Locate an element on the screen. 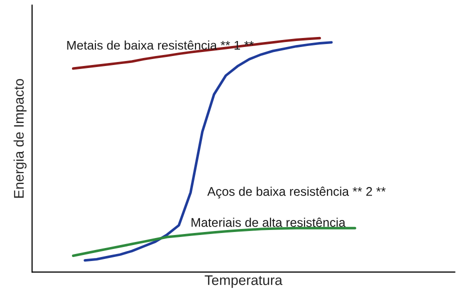 This screenshot has height=303, width=465. y-axis-title: Energia de Impacto is located at coordinates (20, 138).